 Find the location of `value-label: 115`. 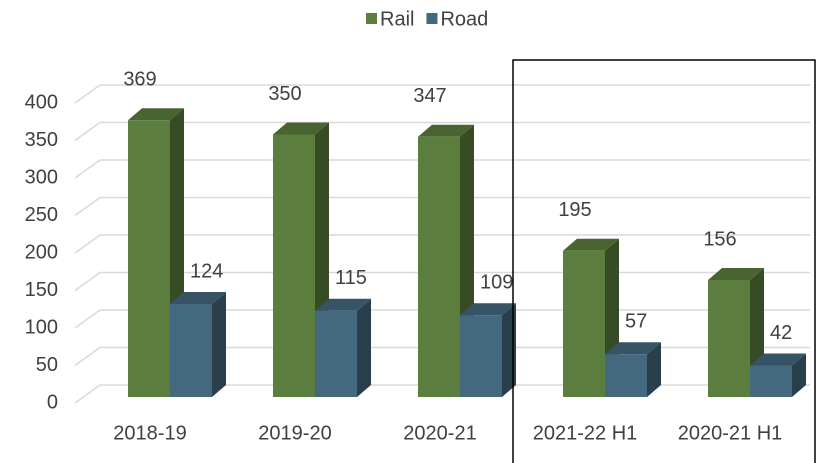

value-label: 115 is located at coordinates (351, 278).